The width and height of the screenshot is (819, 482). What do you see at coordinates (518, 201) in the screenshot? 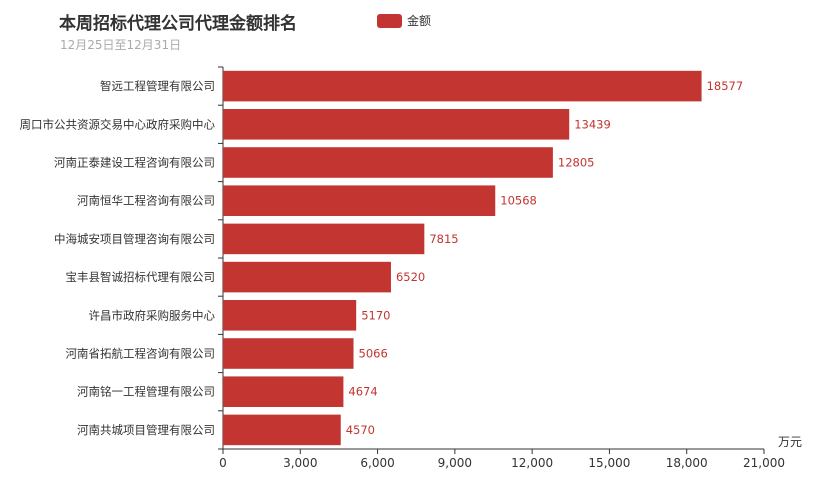
I see `data-label: 10568` at bounding box center [518, 201].